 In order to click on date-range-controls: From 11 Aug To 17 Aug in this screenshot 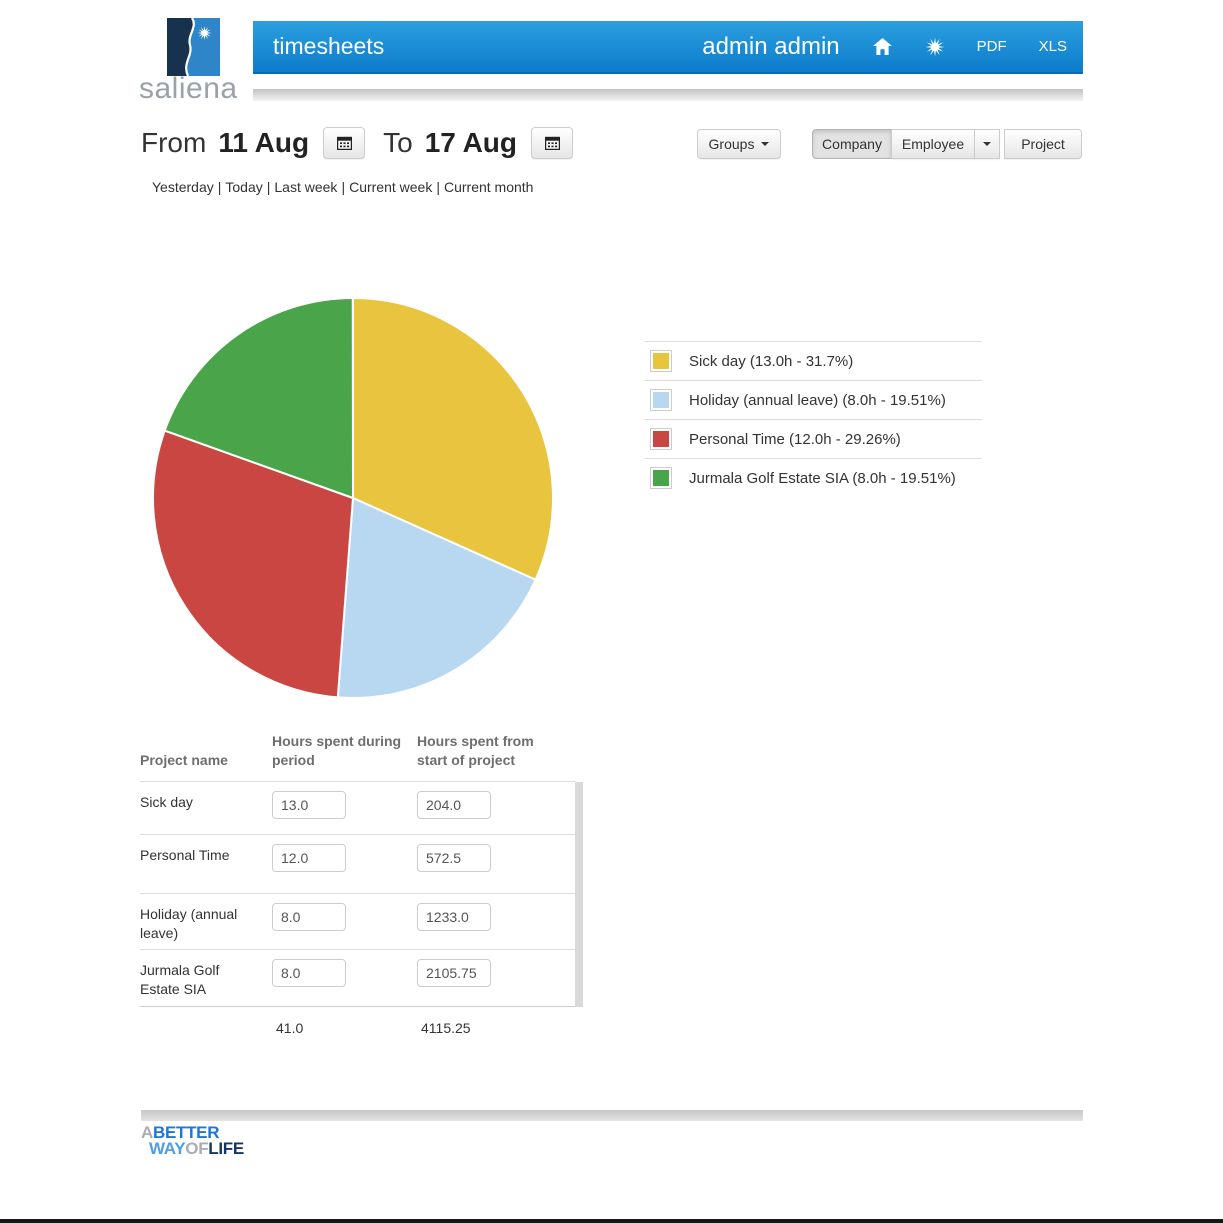, I will do `click(357, 143)`.